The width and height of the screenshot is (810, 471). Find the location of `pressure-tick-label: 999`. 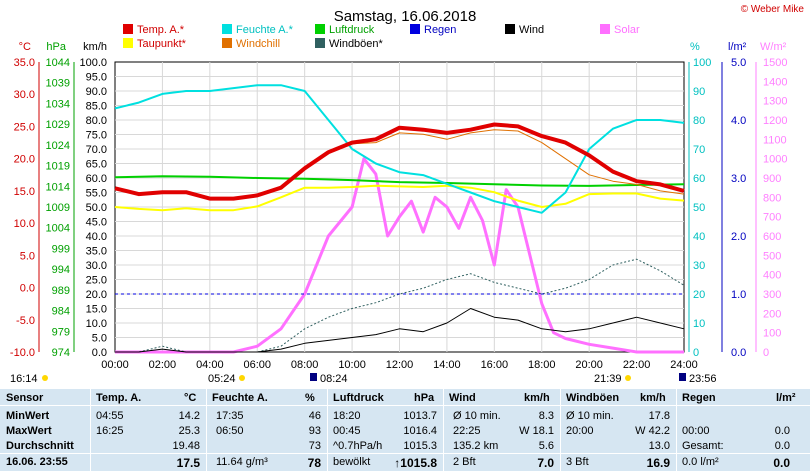

pressure-tick-label: 999 is located at coordinates (61, 249).